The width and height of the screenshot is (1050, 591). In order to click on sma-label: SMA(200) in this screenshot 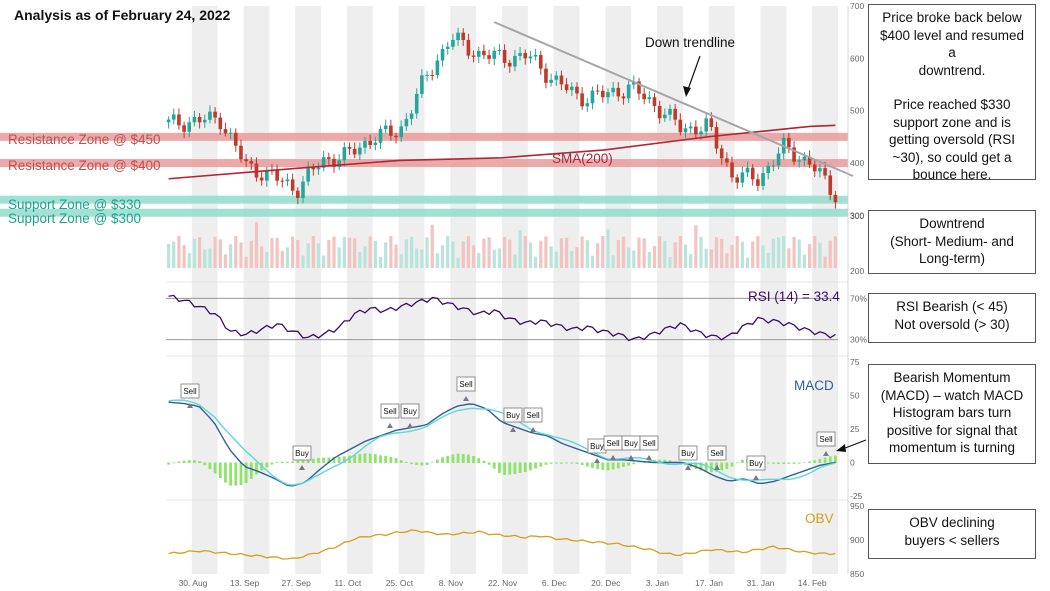, I will do `click(582, 158)`.